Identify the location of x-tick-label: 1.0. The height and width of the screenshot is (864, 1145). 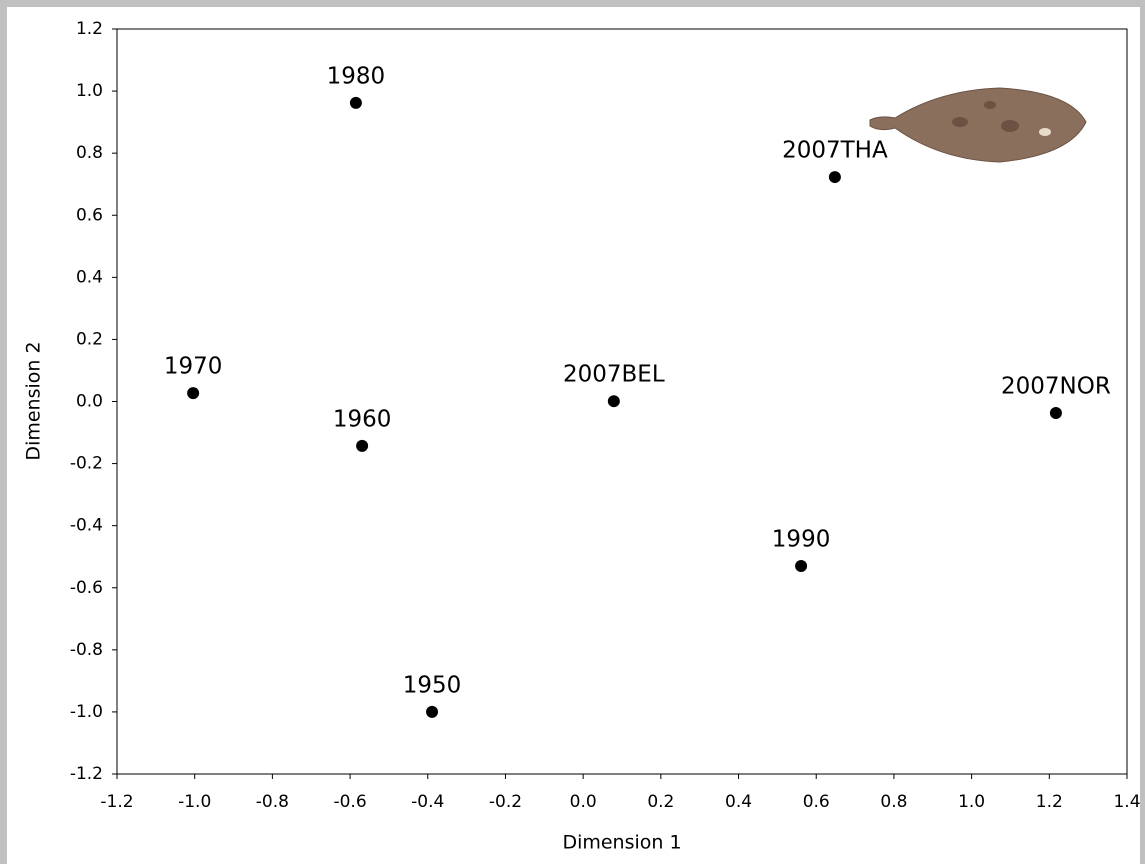
(971, 802).